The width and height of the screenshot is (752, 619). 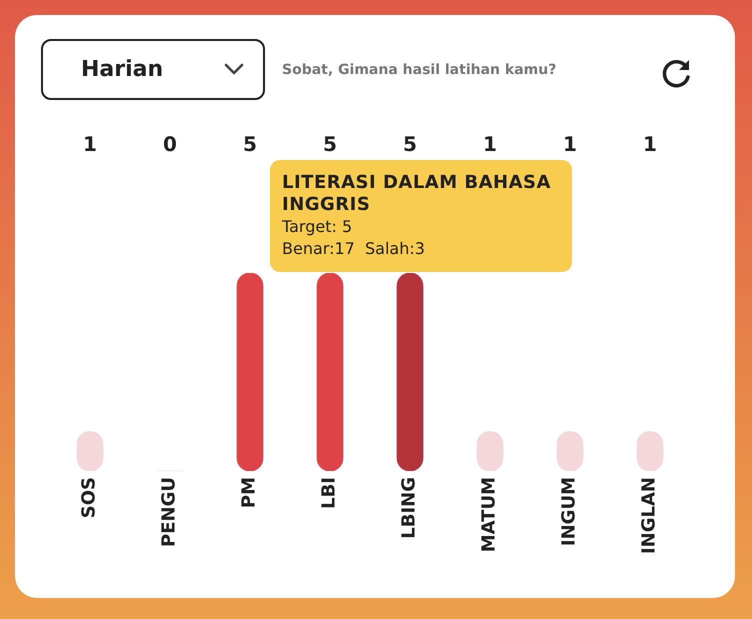 What do you see at coordinates (569, 511) in the screenshot?
I see `x-tick-label: INGUM` at bounding box center [569, 511].